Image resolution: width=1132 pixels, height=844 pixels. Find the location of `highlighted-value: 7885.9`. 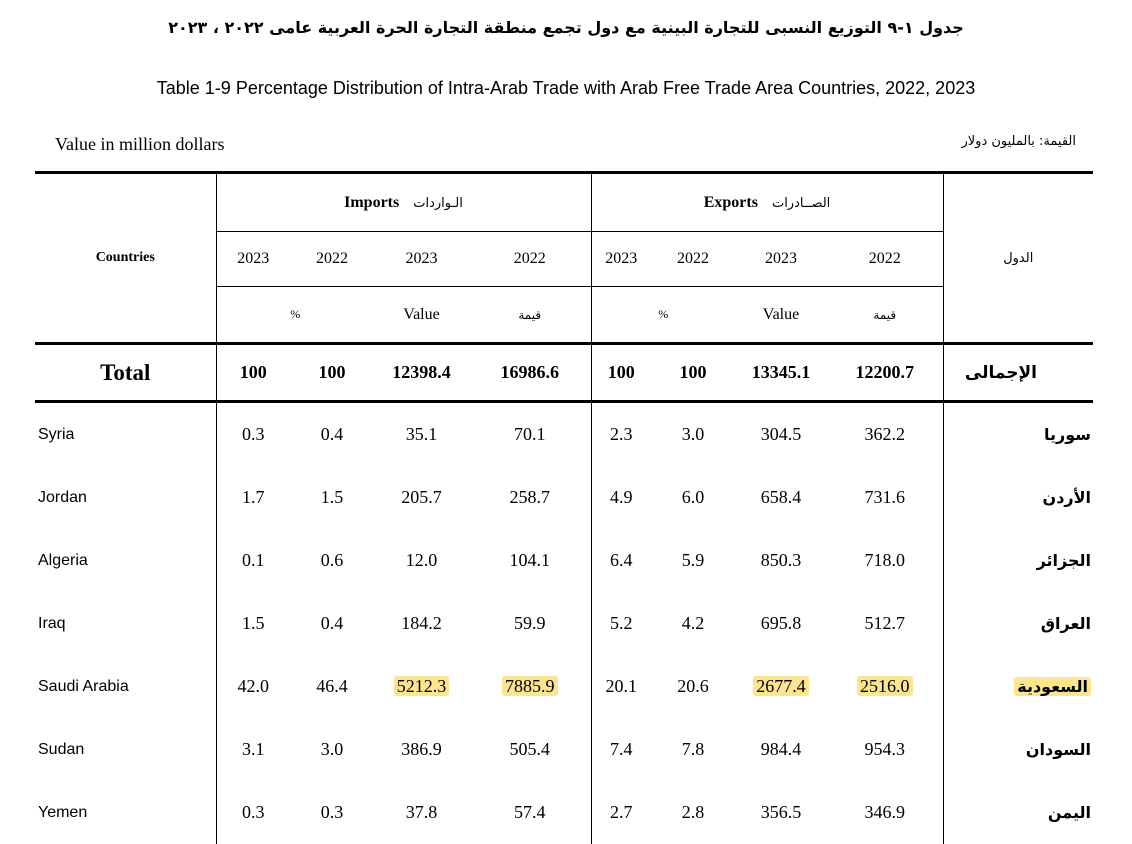

highlighted-value: 7885.9 is located at coordinates (530, 686).